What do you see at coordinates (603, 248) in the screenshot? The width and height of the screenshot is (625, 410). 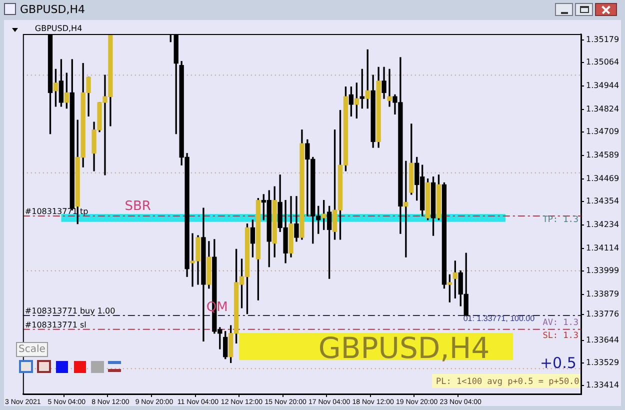 I see `y-tick-label: 1.34114` at bounding box center [603, 248].